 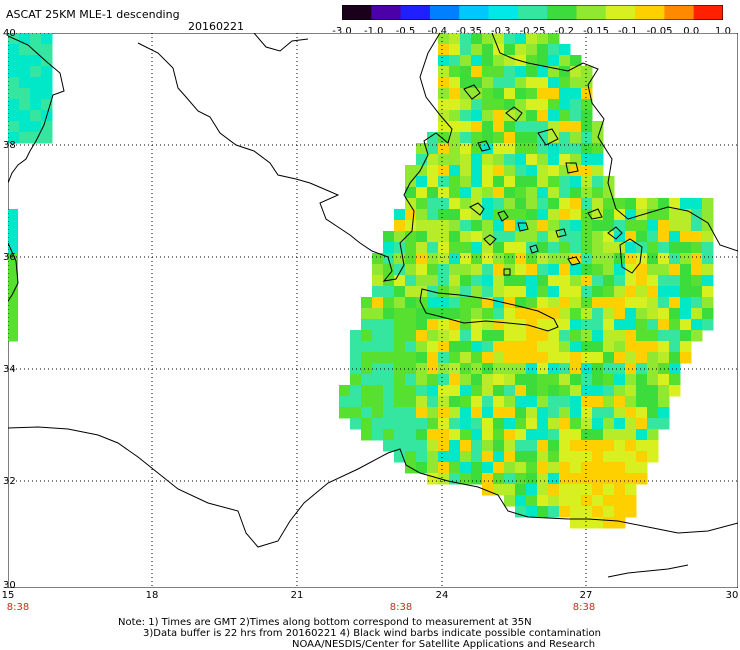 I want to click on colorbar-label: -0.1, so click(x=627, y=31).